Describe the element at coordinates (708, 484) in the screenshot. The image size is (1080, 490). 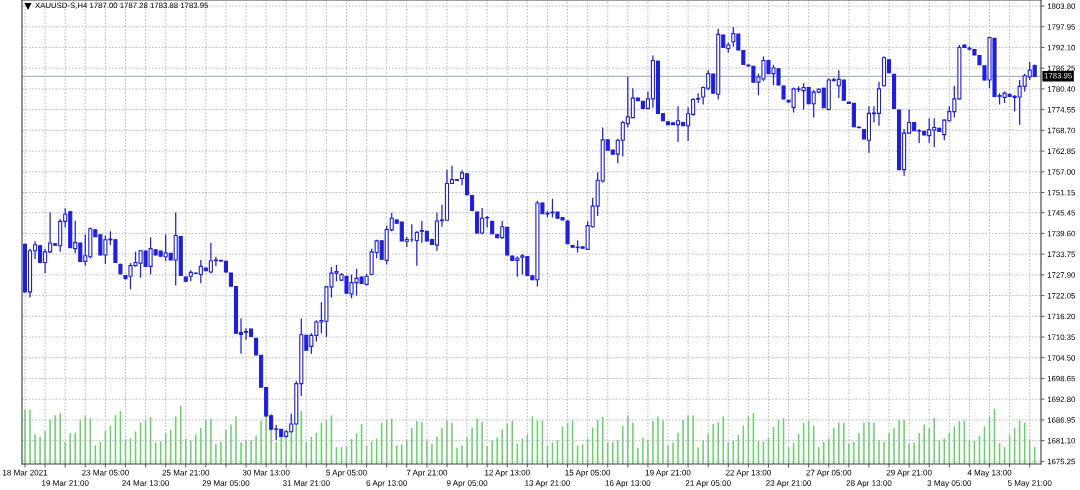
I see `x-tick-label: 21 Apr 05:00` at that location.